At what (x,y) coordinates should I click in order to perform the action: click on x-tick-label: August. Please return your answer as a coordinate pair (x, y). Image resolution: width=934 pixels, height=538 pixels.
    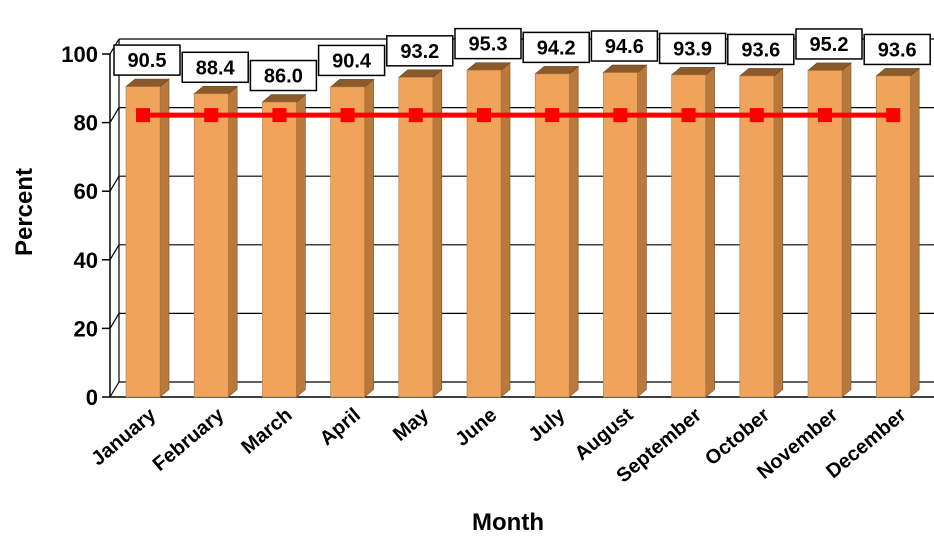
    Looking at the image, I should click on (604, 434).